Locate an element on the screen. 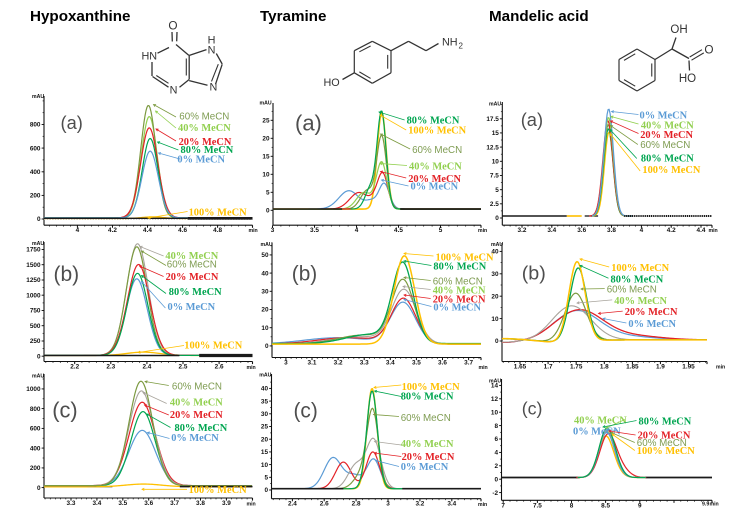  svg-text: 3.8 is located at coordinates (200, 503).